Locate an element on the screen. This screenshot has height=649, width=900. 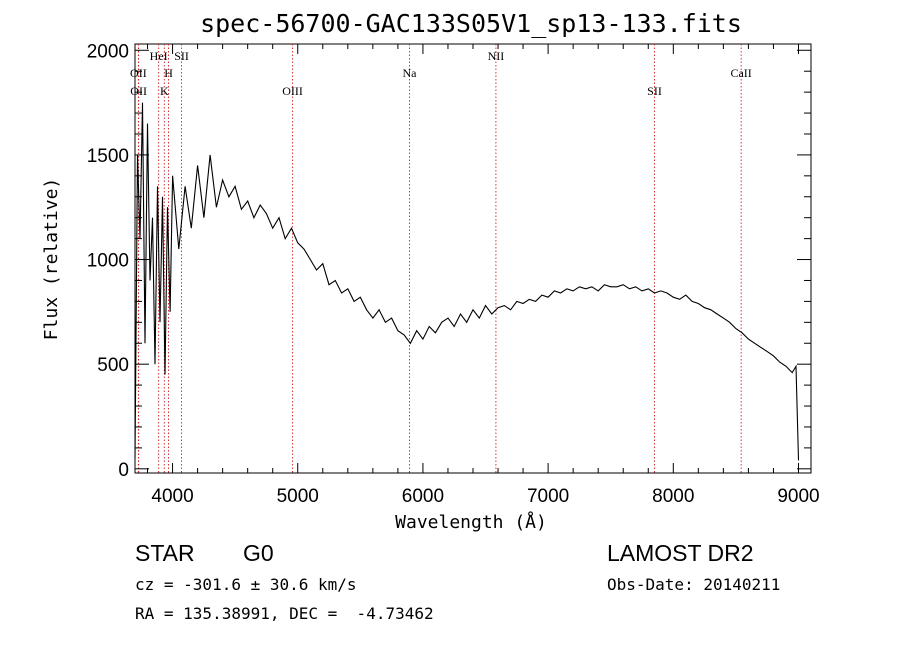
cz-value: cz = -301.6 ± 30.6 km/s is located at coordinates (246, 584).